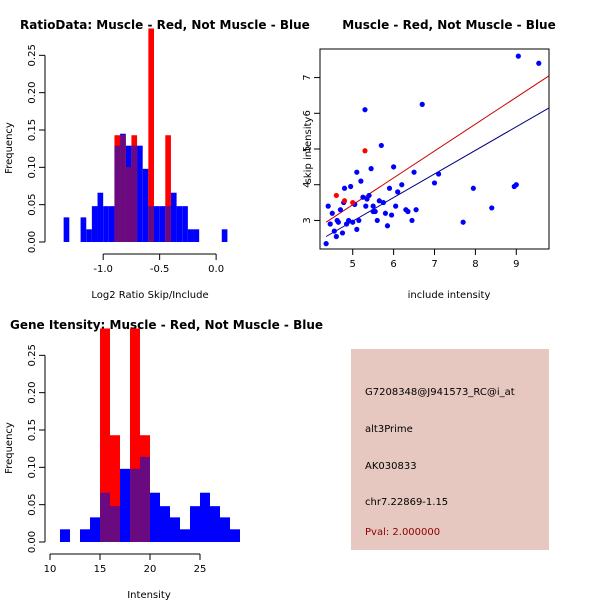 The width and height of the screenshot is (600, 600). What do you see at coordinates (391, 466) in the screenshot?
I see `accession-text: AK030833` at bounding box center [391, 466].